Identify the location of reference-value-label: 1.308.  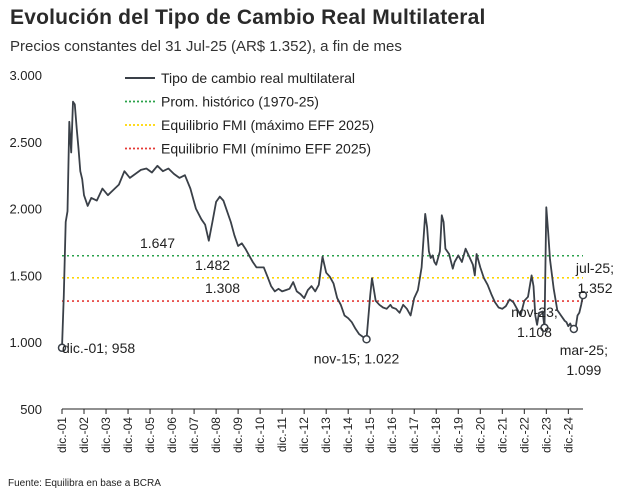
(222, 288).